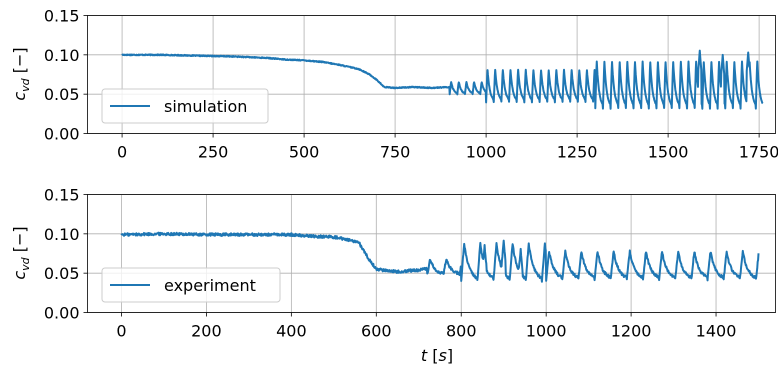 The width and height of the screenshot is (778, 372). Describe the element at coordinates (461, 331) in the screenshot. I see `experiment-xtick-label: 800` at that location.